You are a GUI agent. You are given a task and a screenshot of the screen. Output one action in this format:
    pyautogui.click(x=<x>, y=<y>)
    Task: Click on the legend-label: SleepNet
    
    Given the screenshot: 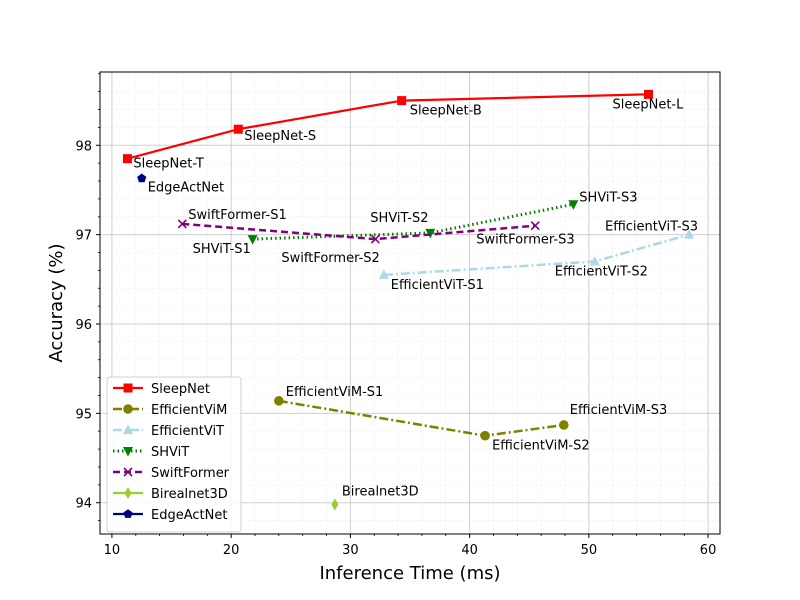 What is the action you would take?
    pyautogui.click(x=180, y=389)
    